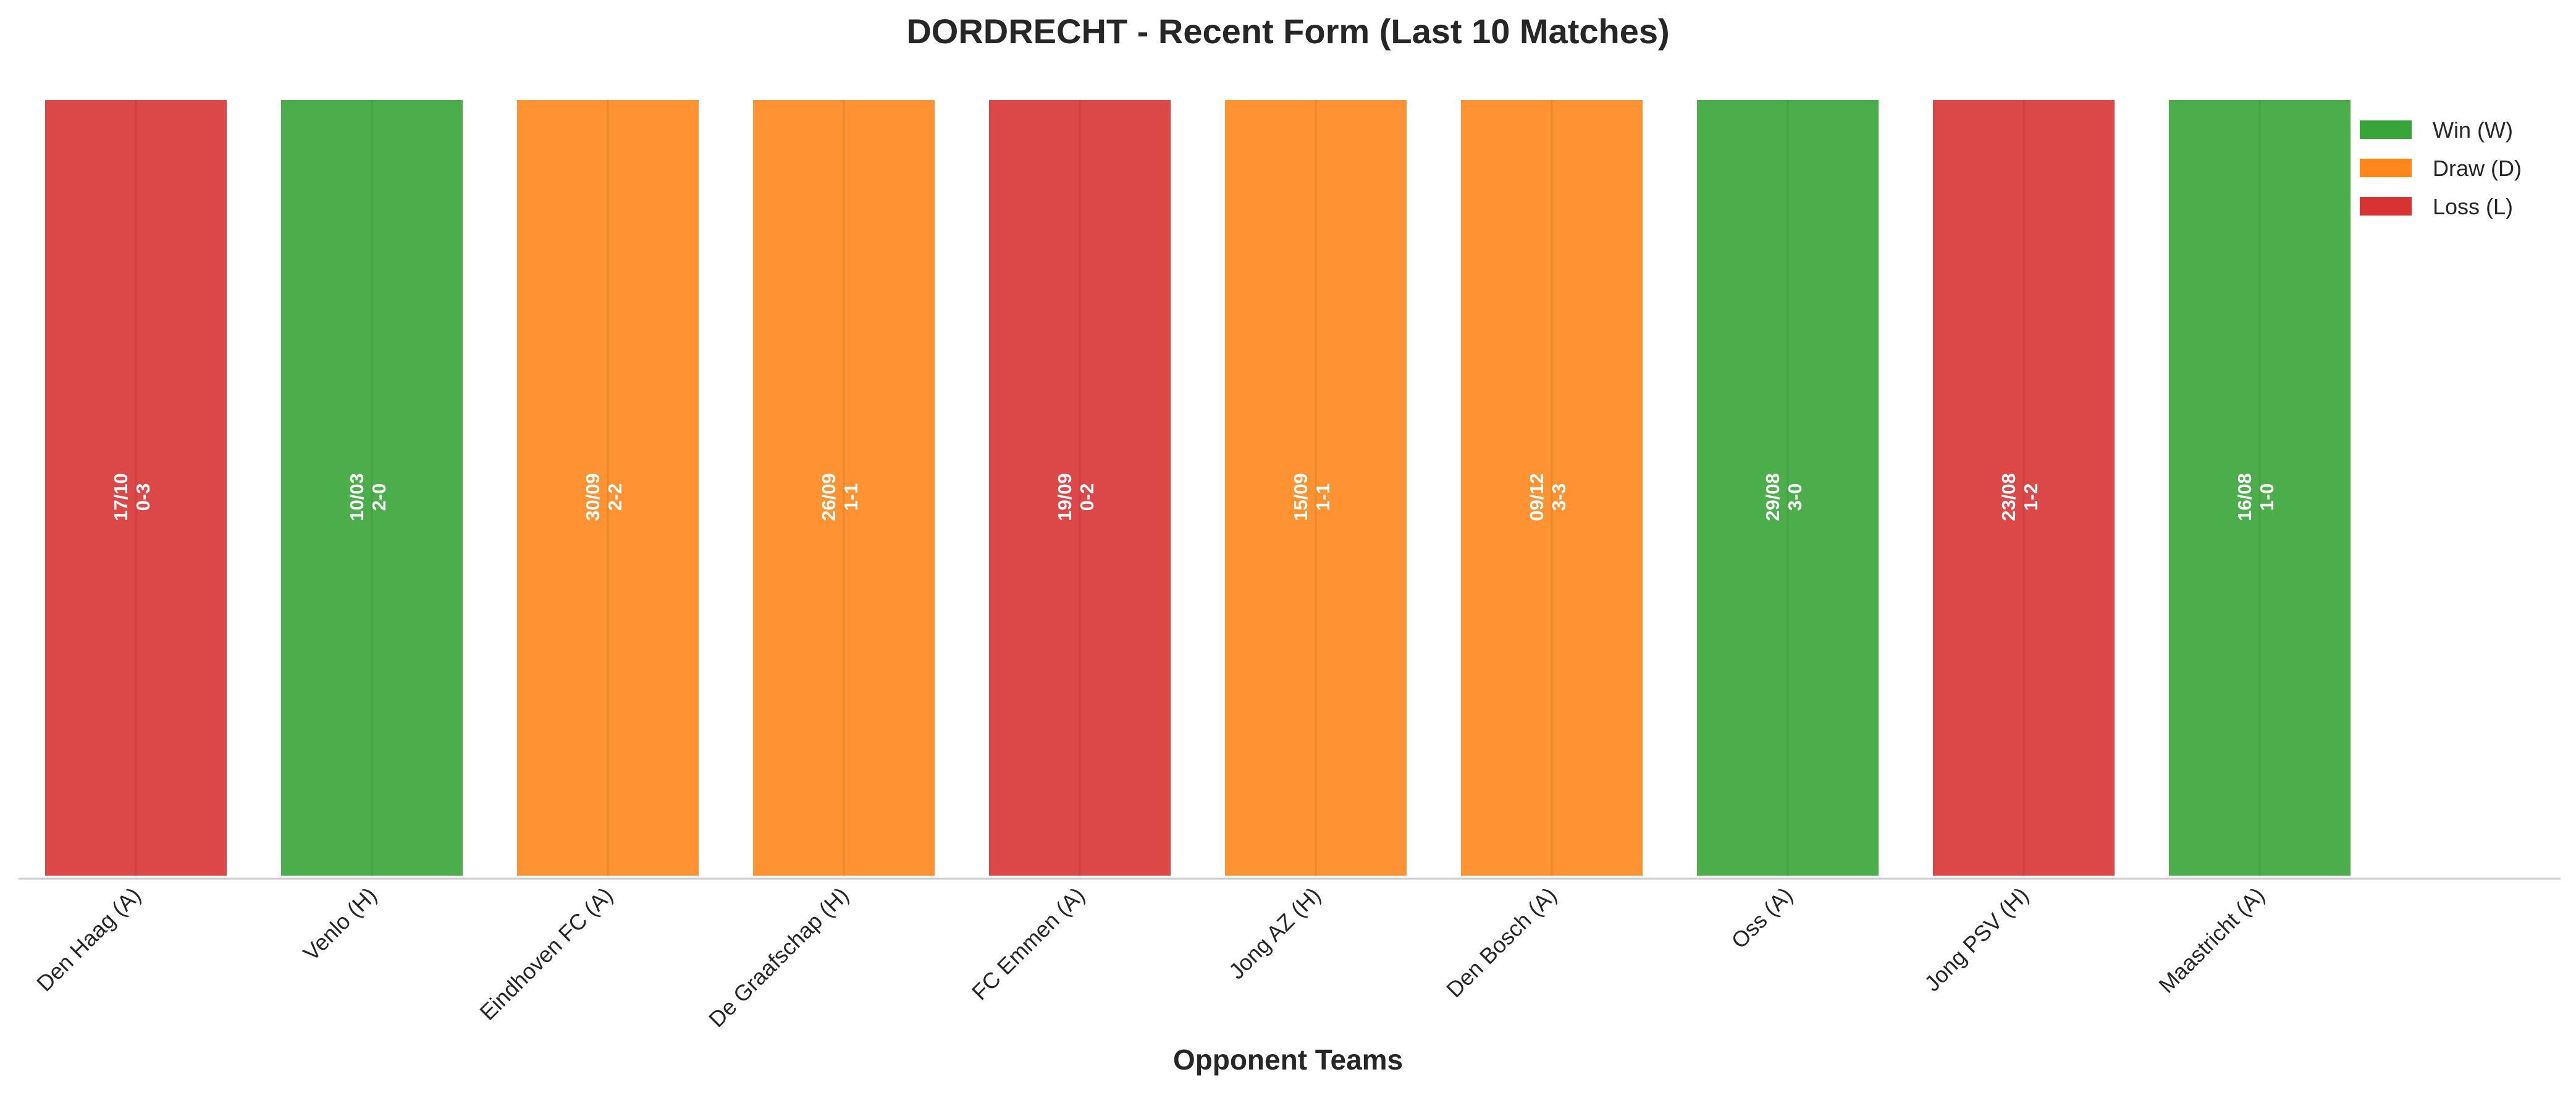  Describe the element at coordinates (1536, 497) in the screenshot. I see `bar-date-7: 09/12` at that location.